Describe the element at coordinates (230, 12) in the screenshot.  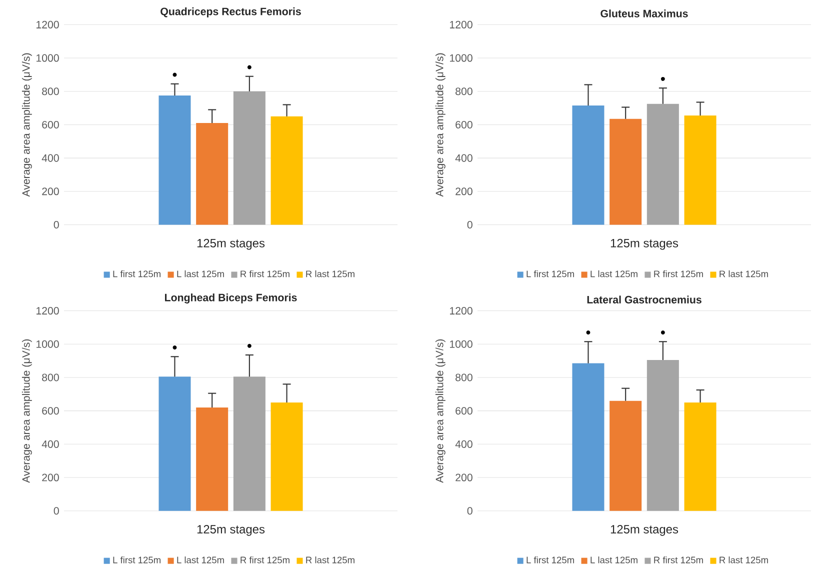
I see `chart-title: Quadriceps Rectus Femoris` at that location.